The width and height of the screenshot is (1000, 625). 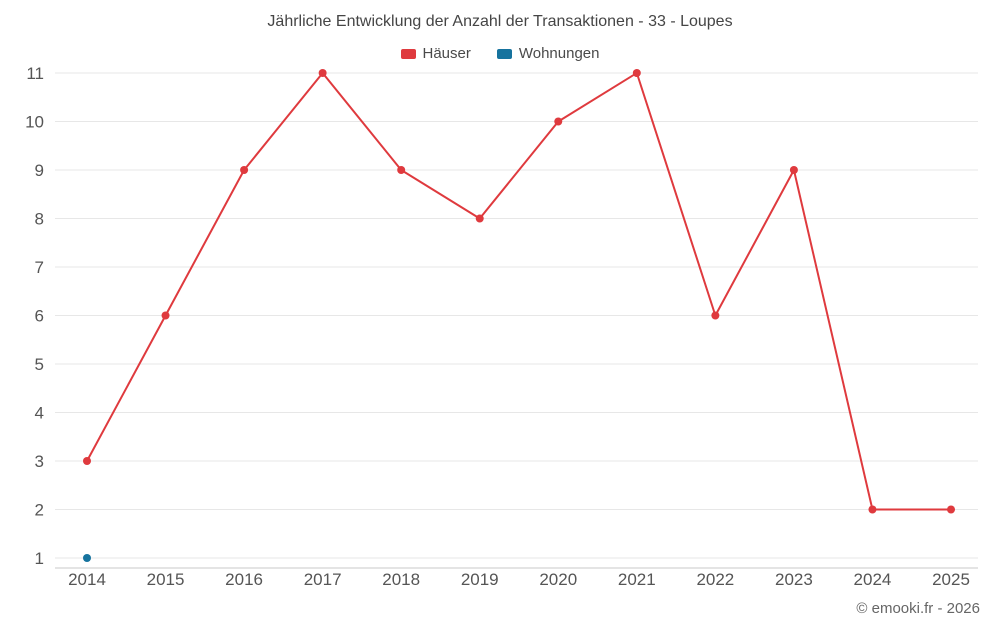 I want to click on x-tick-label: 2018, so click(x=401, y=579).